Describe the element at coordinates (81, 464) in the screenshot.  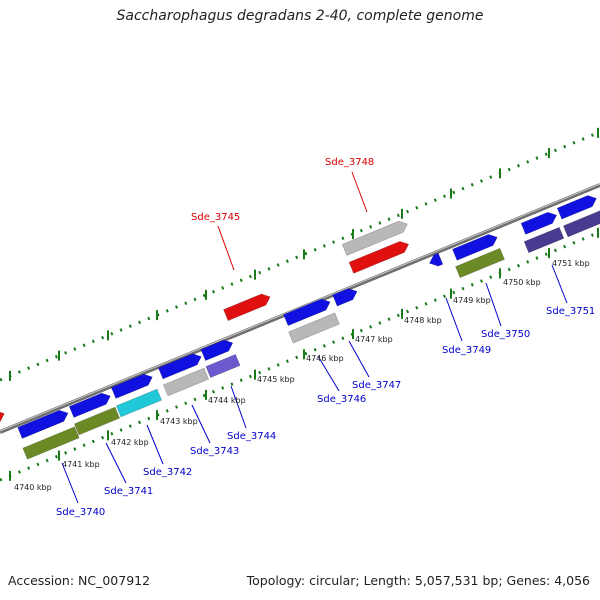
I see `kbp-label: 4741 kbp` at that location.